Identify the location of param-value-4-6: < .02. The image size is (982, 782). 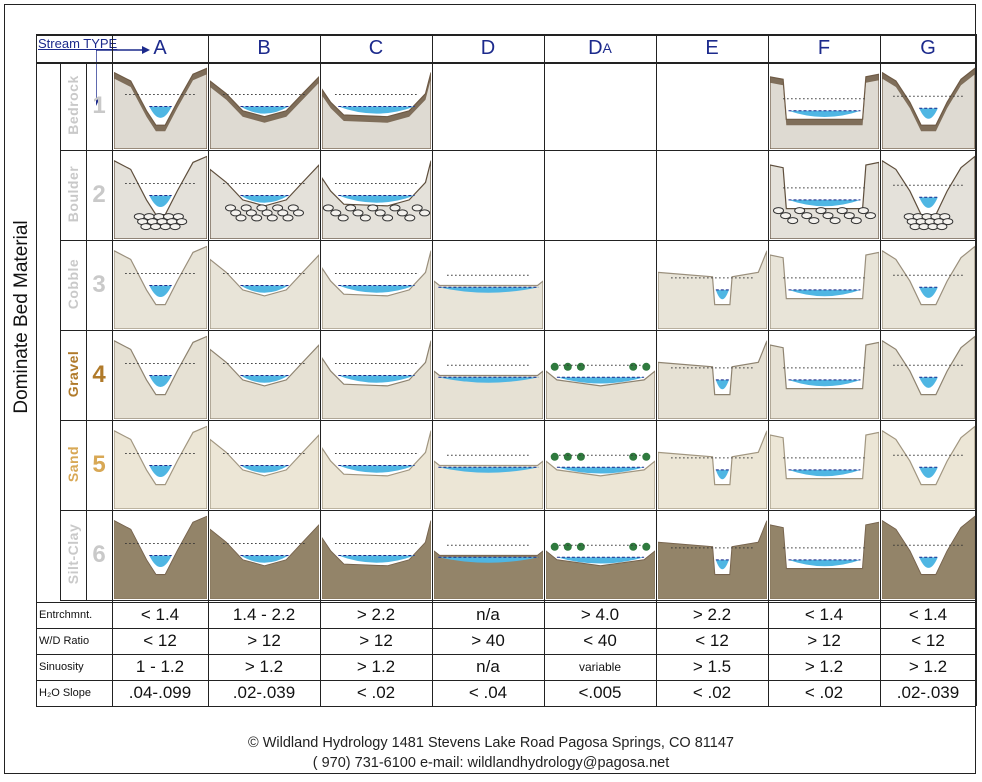
(712, 692).